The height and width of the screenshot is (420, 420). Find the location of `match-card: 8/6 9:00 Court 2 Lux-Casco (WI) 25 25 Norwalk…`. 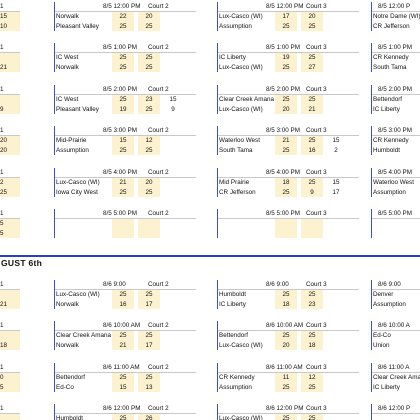

match-card: 8/6 9:00 Court 2 Lux-Casco (WI) 25 25 Norwalk… is located at coordinates (125, 294).